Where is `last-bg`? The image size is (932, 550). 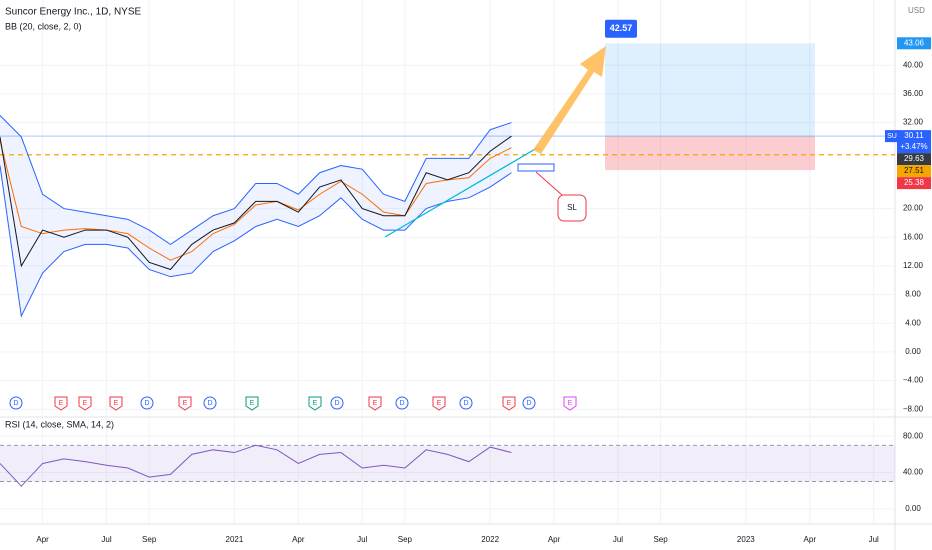
last-bg is located at coordinates (914, 142).